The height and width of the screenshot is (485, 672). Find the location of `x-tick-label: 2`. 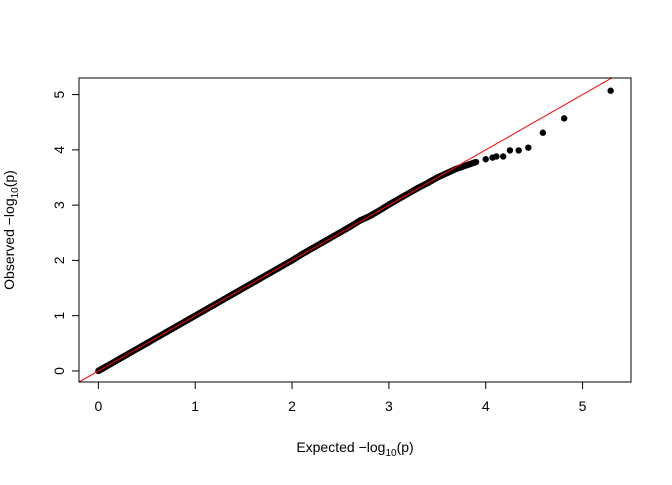

x-tick-label: 2 is located at coordinates (292, 406).